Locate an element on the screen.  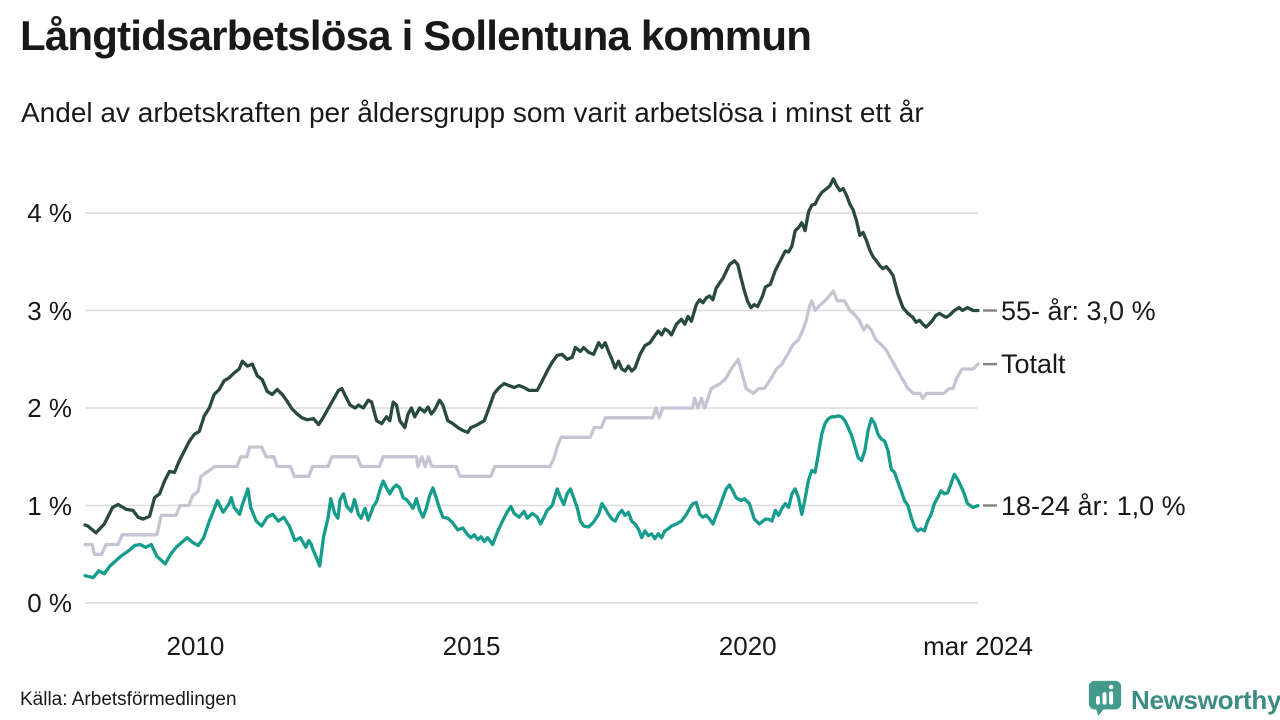
y-axis-tick-0: 0 % is located at coordinates (49, 603).